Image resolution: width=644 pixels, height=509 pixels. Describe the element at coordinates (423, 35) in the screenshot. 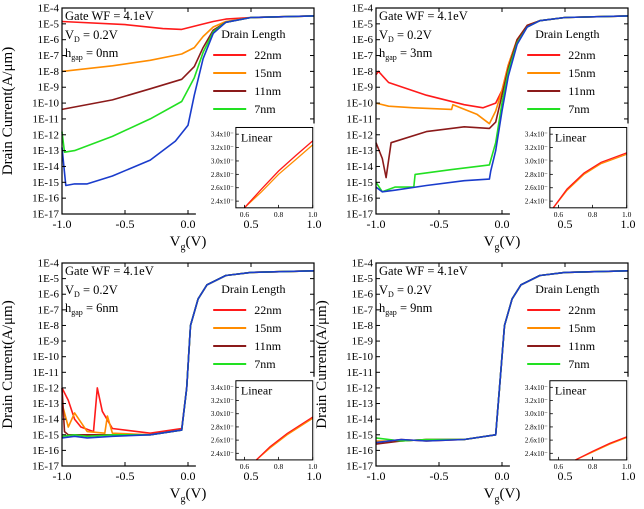

I see `annotations: Gate WF = 4.1eV VD = 0.2V hgap = 3nm` at that location.